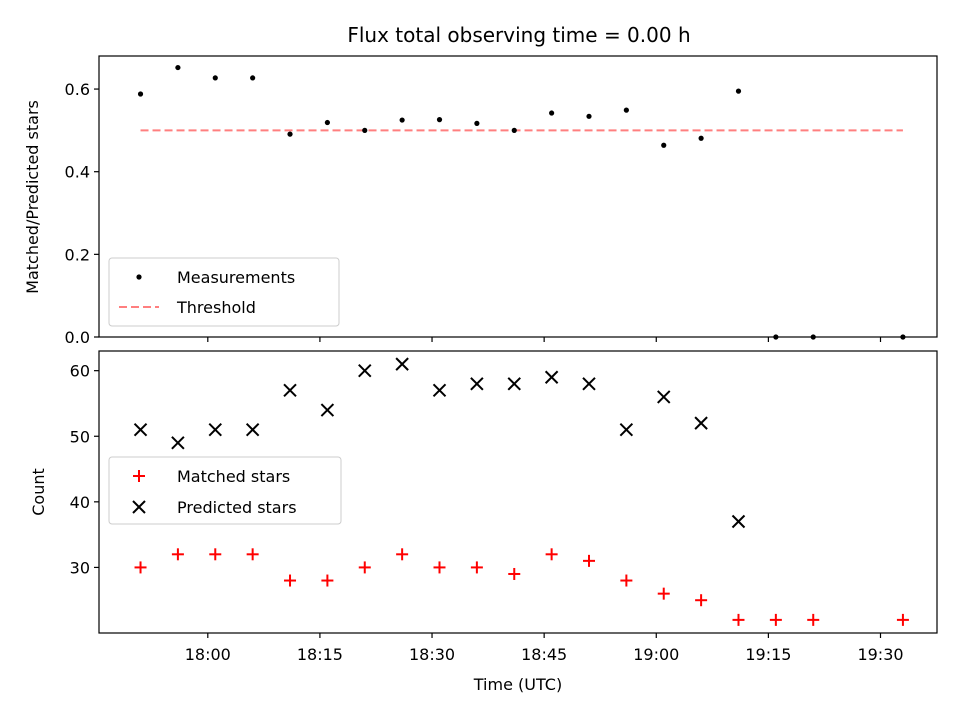 The width and height of the screenshot is (960, 720). I want to click on top-y-axis-label: Matched/Predicted stars, so click(32, 197).